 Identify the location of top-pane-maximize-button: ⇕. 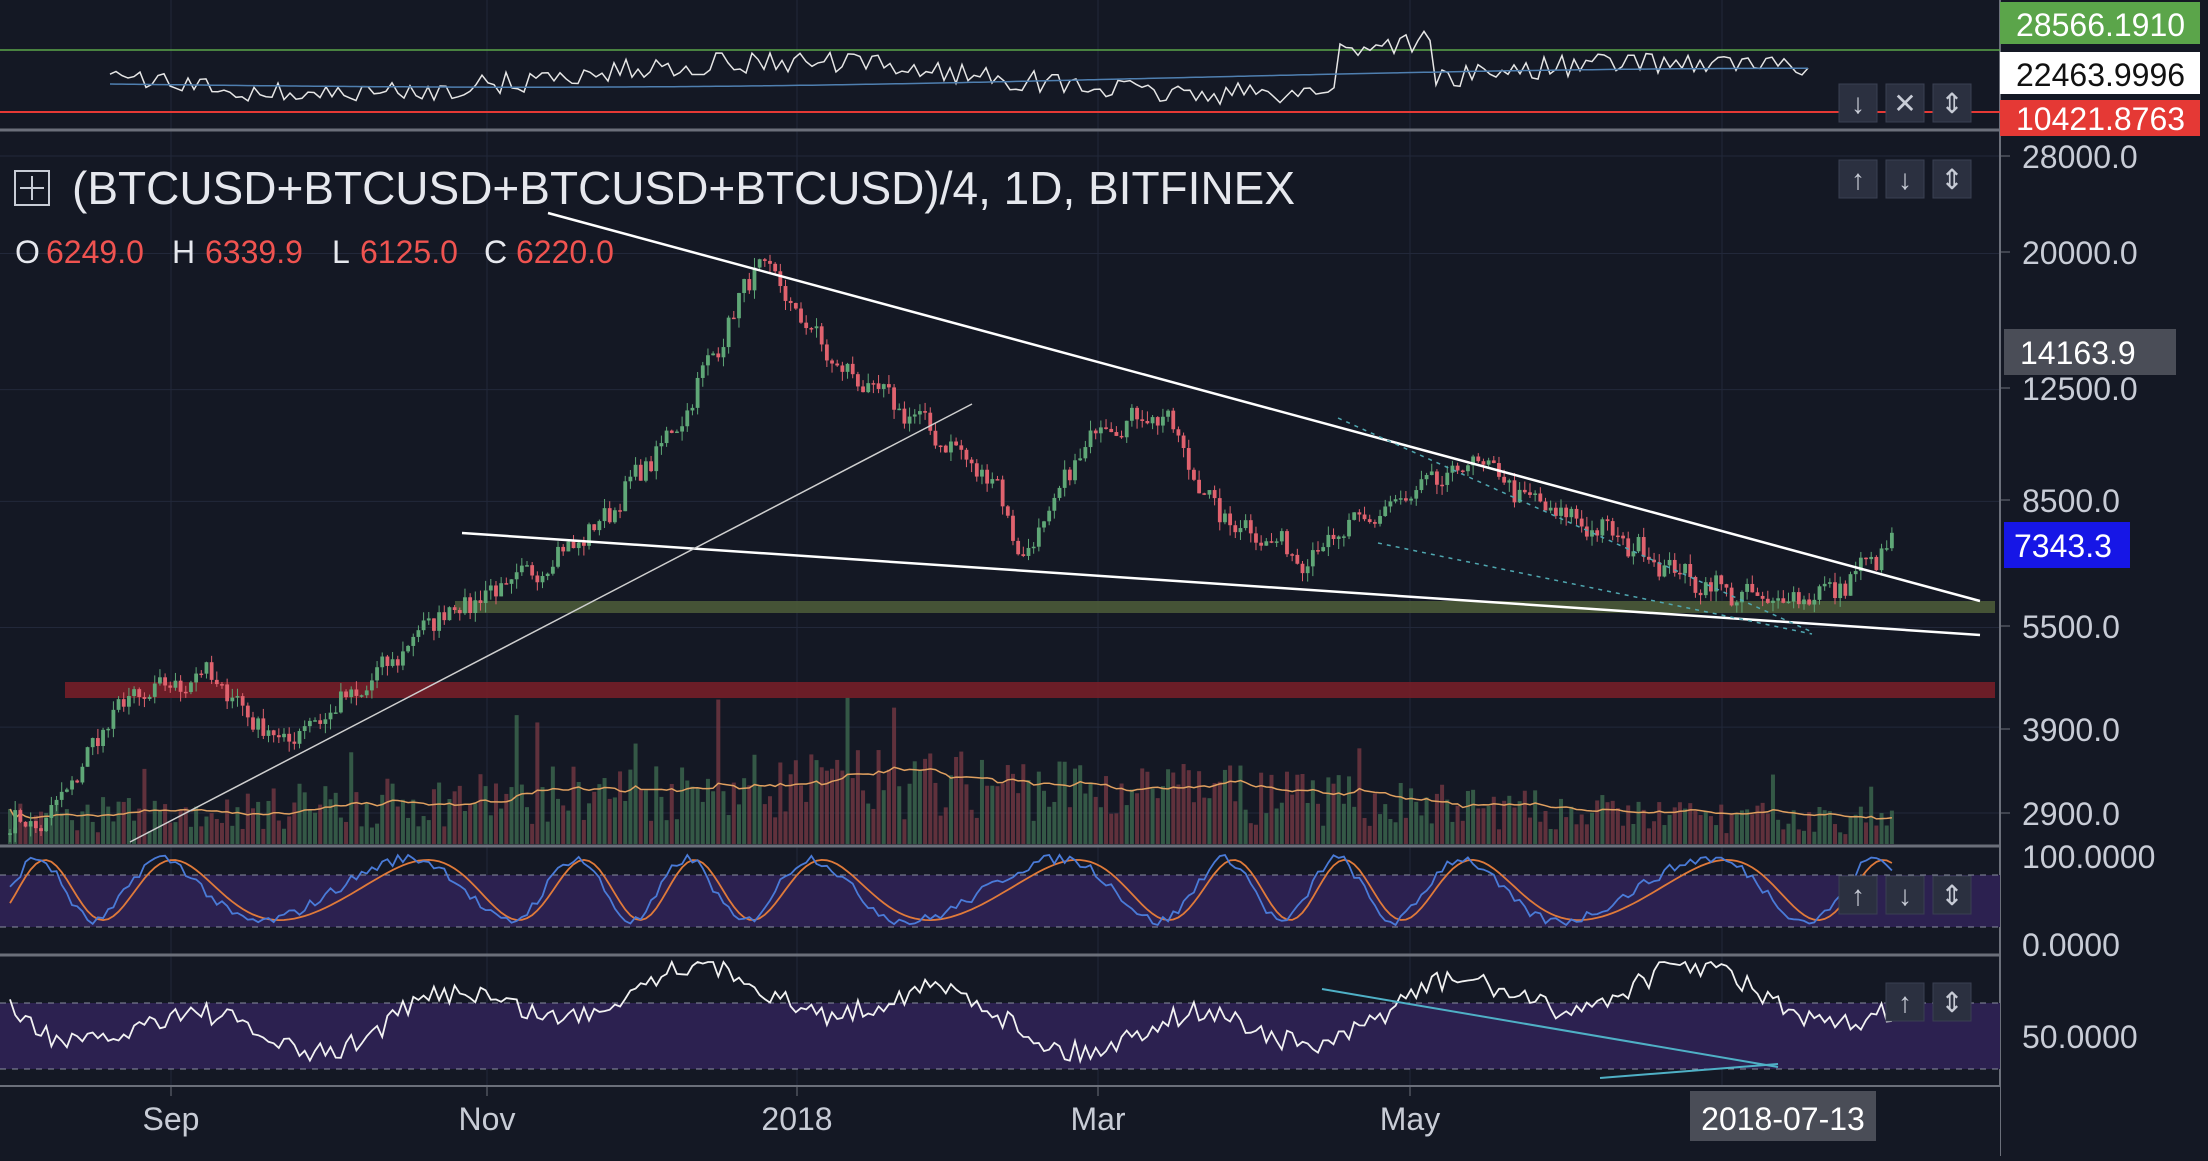
(1952, 103).